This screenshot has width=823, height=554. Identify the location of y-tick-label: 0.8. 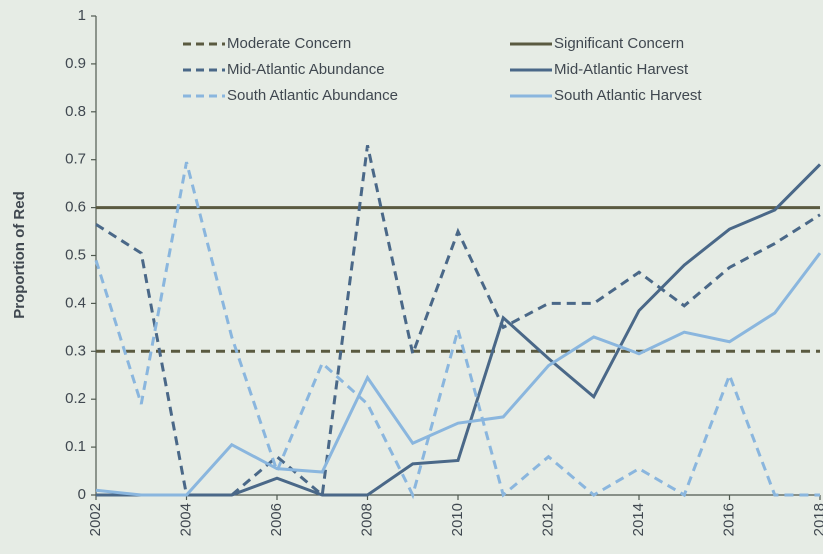
(75, 111).